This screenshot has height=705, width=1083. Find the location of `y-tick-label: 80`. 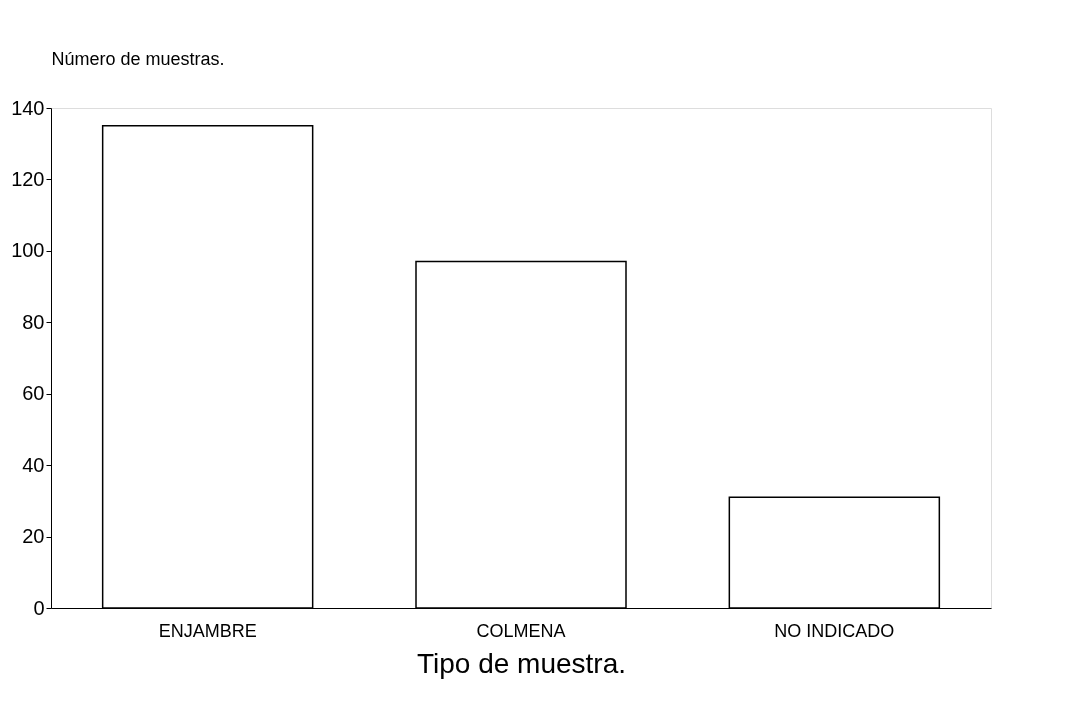

y-tick-label: 80 is located at coordinates (33, 321).